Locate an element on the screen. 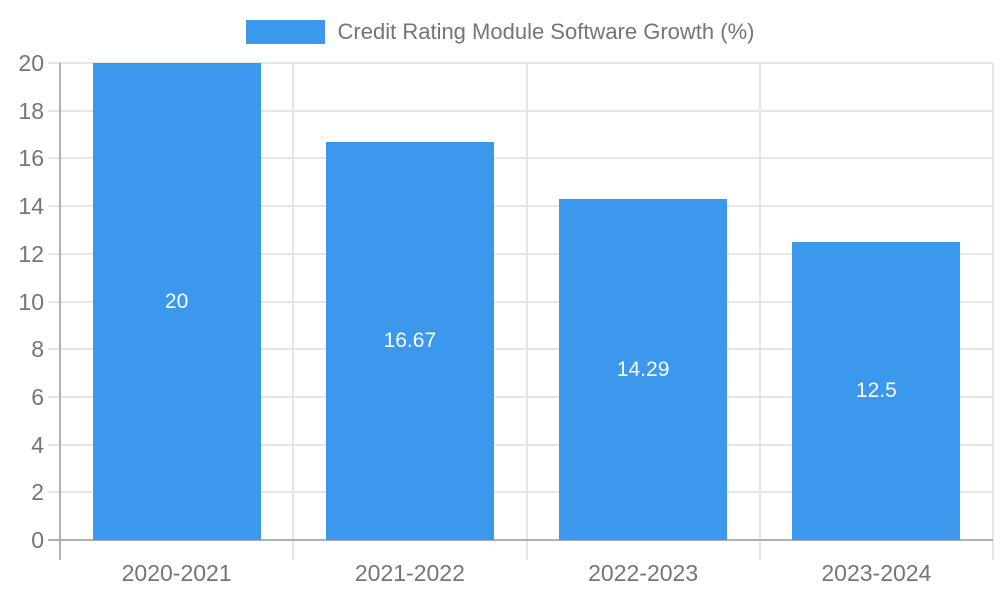 Image resolution: width=1000 pixels, height=600 pixels. x-axis-line is located at coordinates (520, 540).